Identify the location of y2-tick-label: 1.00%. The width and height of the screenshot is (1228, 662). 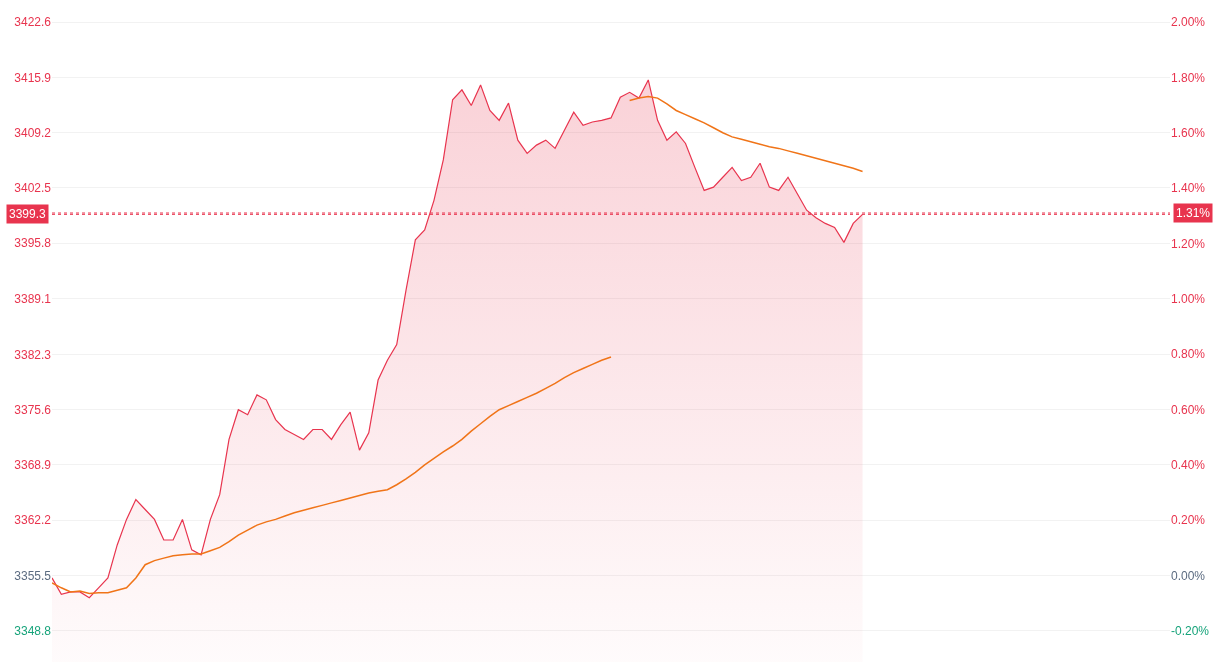
(1188, 298).